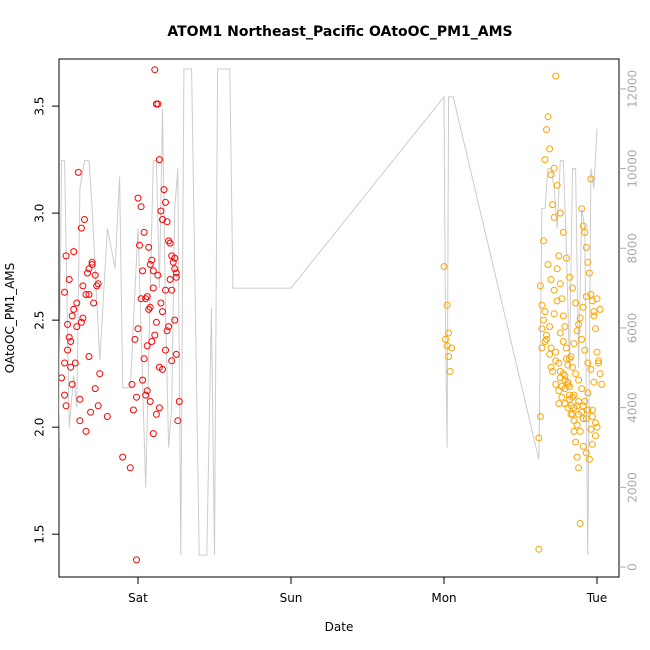 The image size is (650, 650). What do you see at coordinates (633, 407) in the screenshot?
I see `y2-tick-label: 4000` at bounding box center [633, 407].